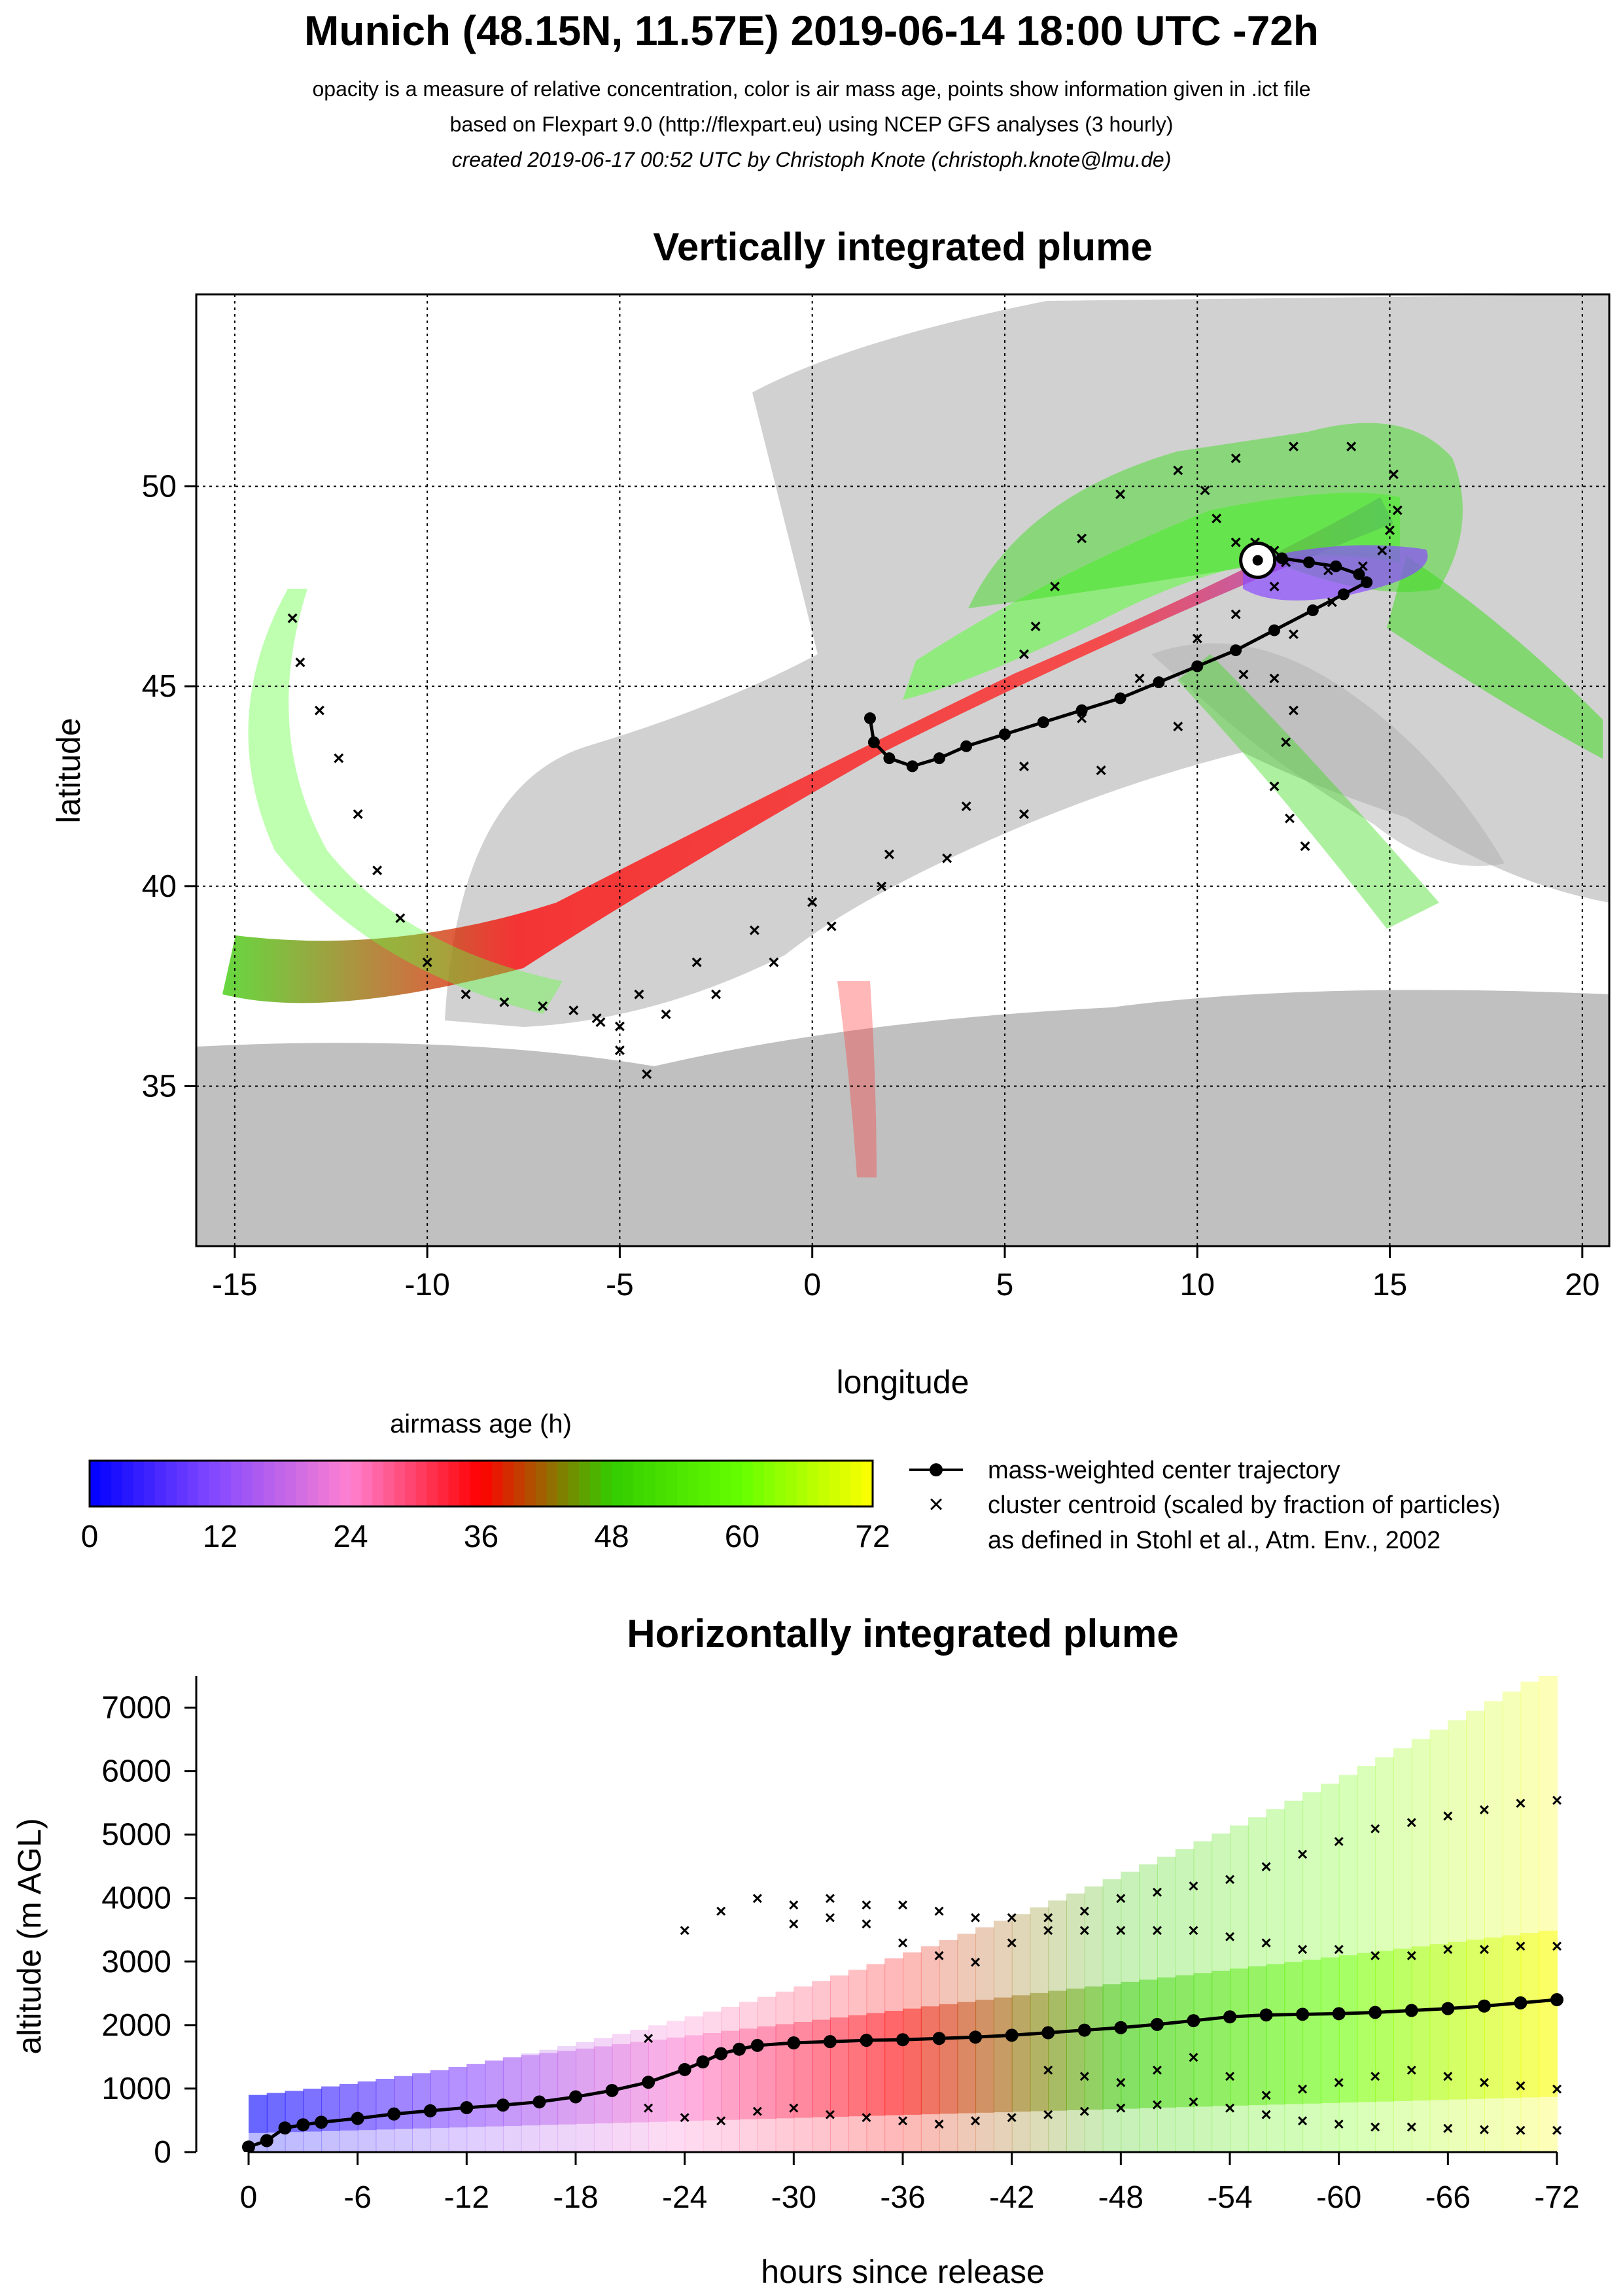  What do you see at coordinates (1151, 596) in the screenshot?
I see `plume-north-branch` at bounding box center [1151, 596].